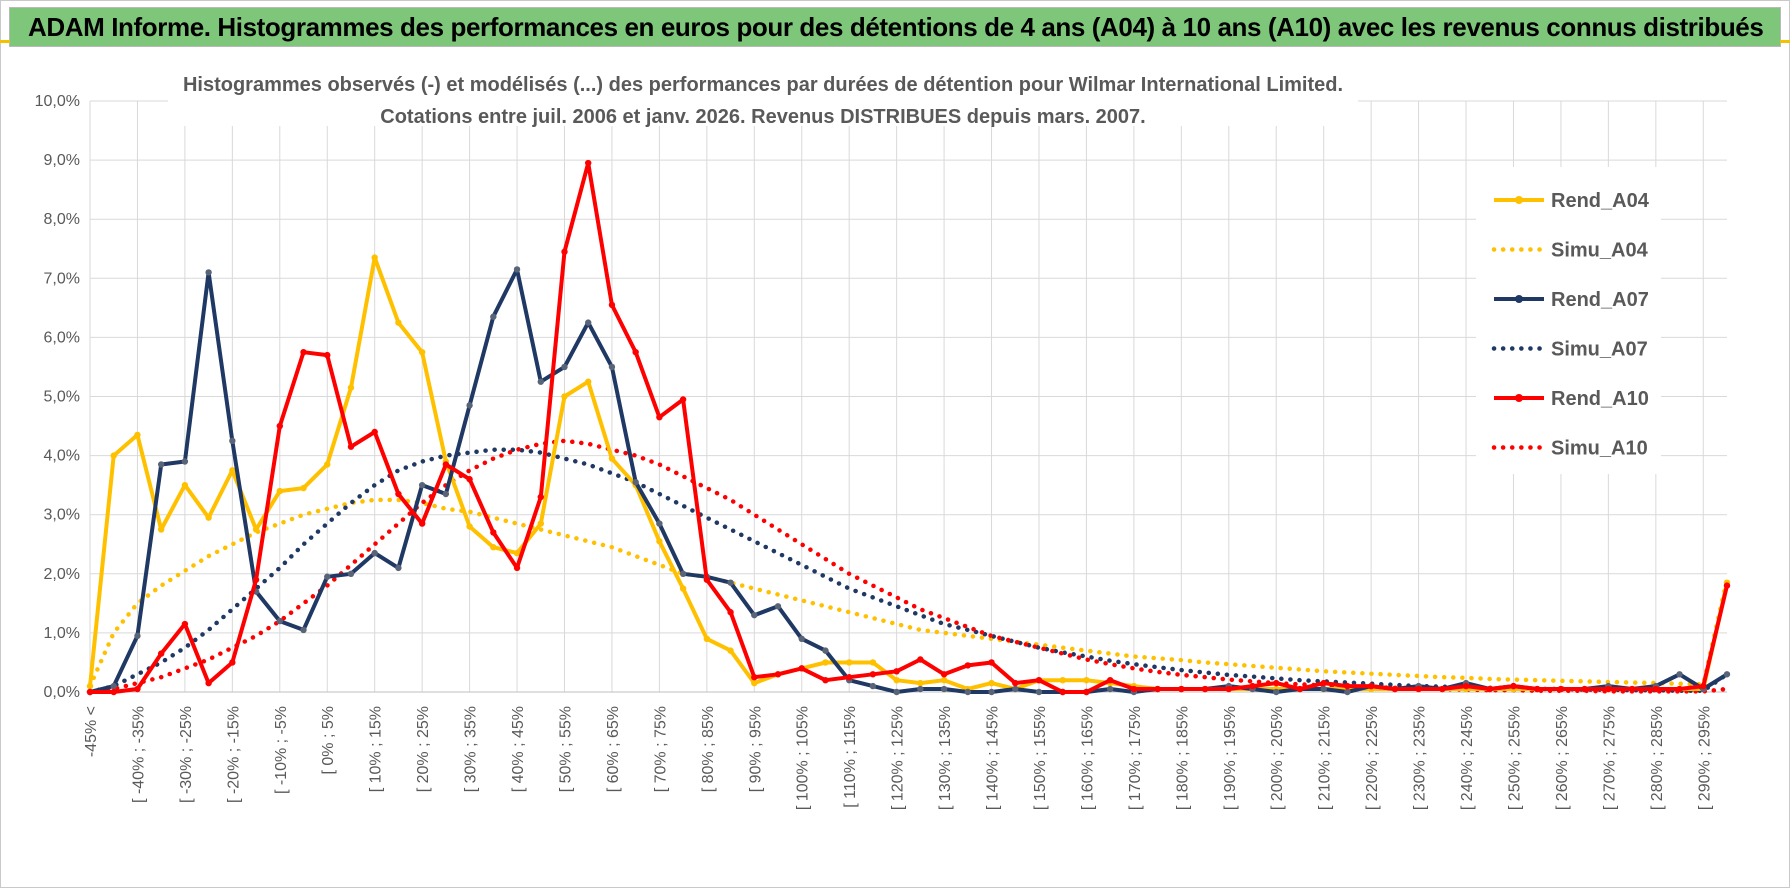 The width and height of the screenshot is (1790, 888). I want to click on y-tick-label: 2,0%, so click(62, 574).